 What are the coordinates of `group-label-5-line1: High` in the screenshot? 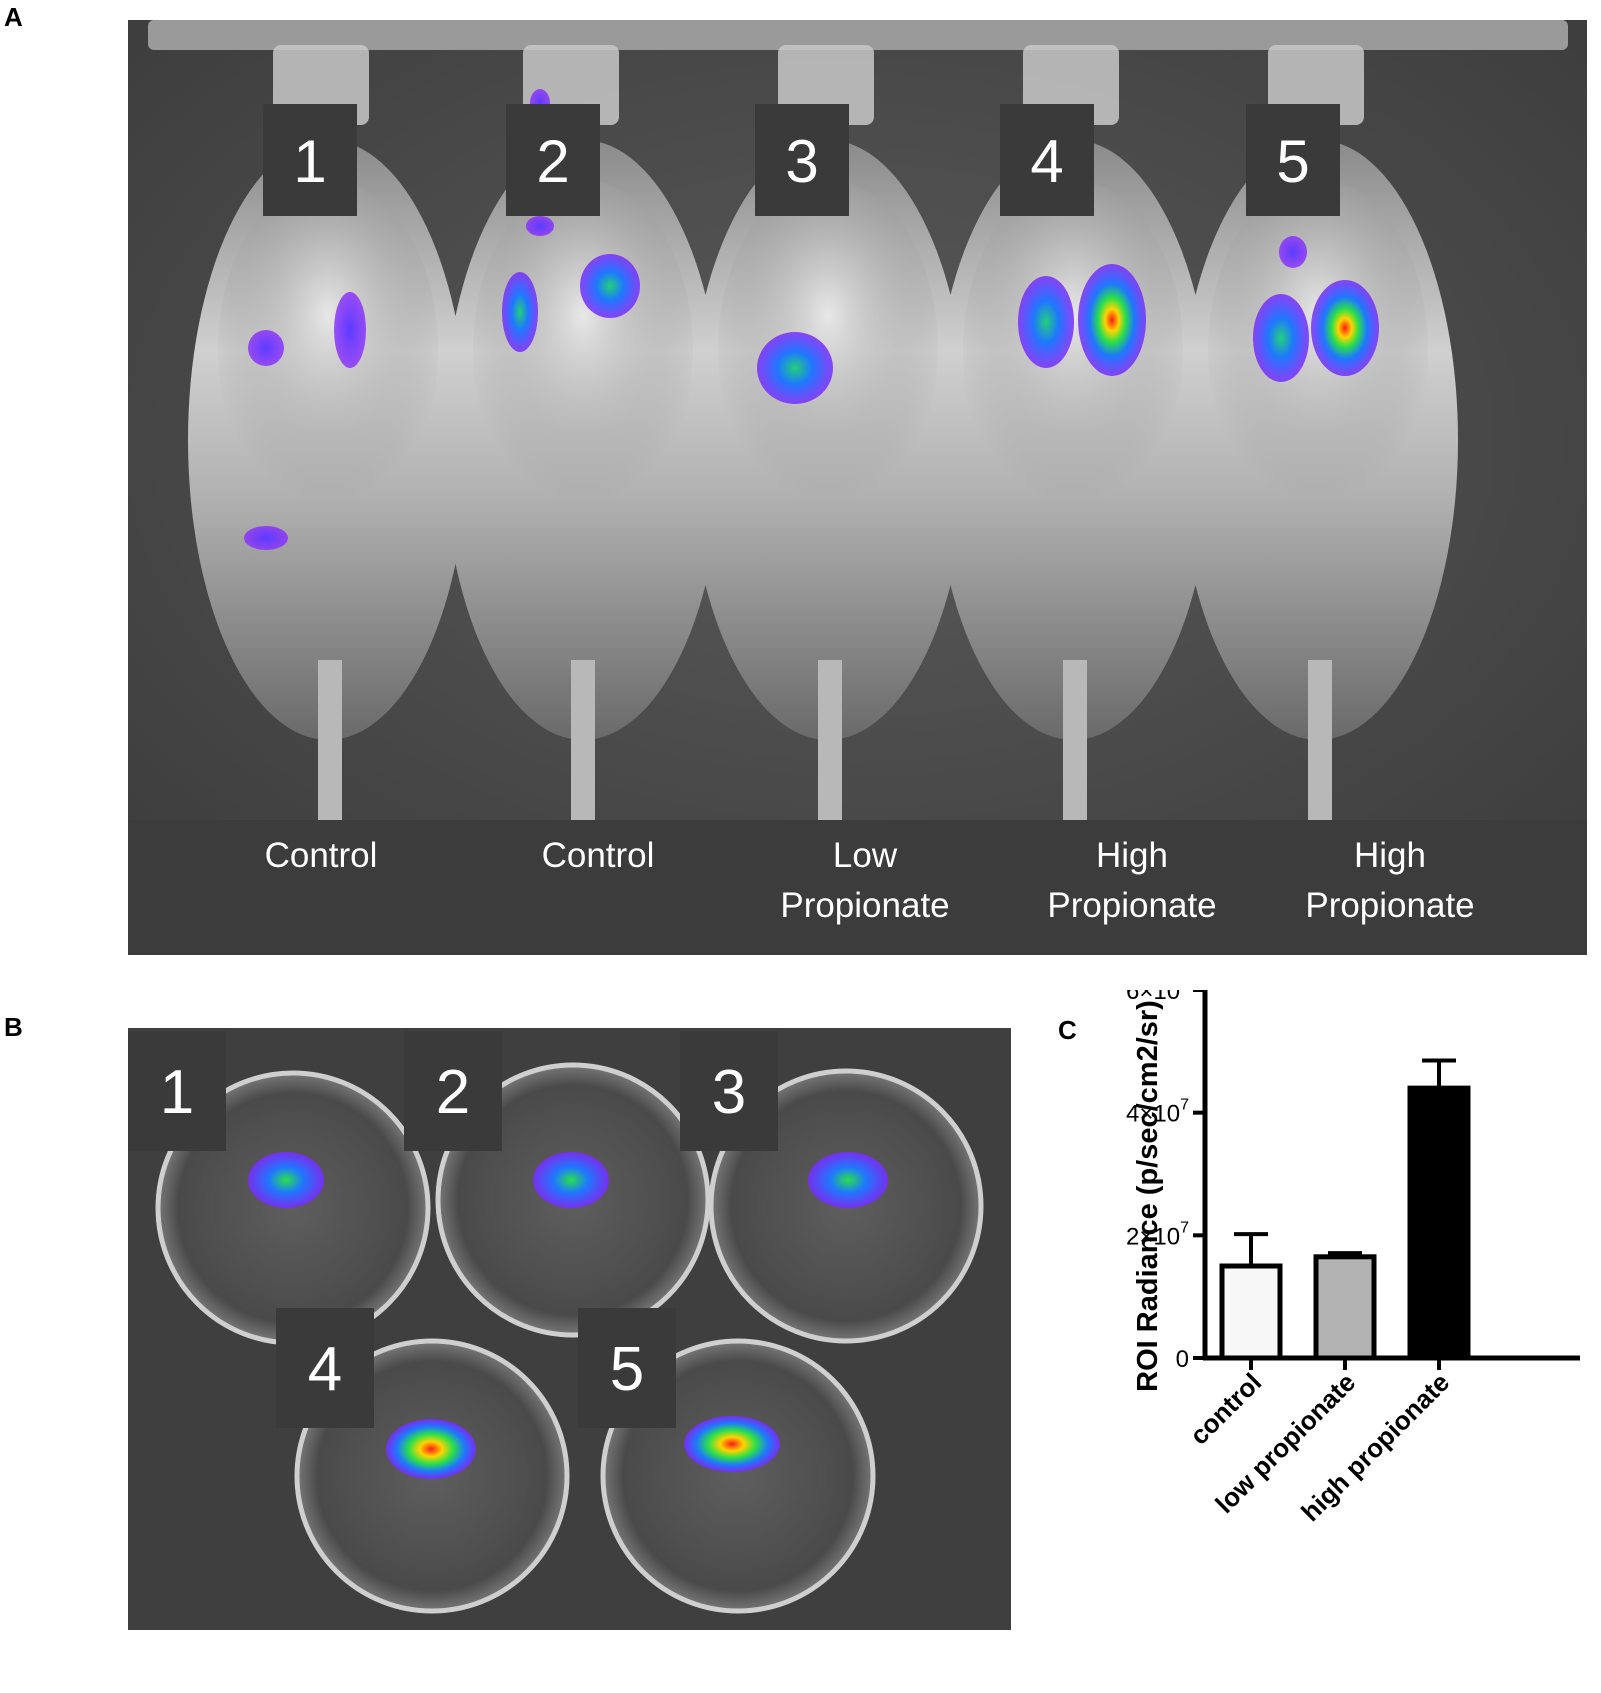 It's located at (1390, 855).